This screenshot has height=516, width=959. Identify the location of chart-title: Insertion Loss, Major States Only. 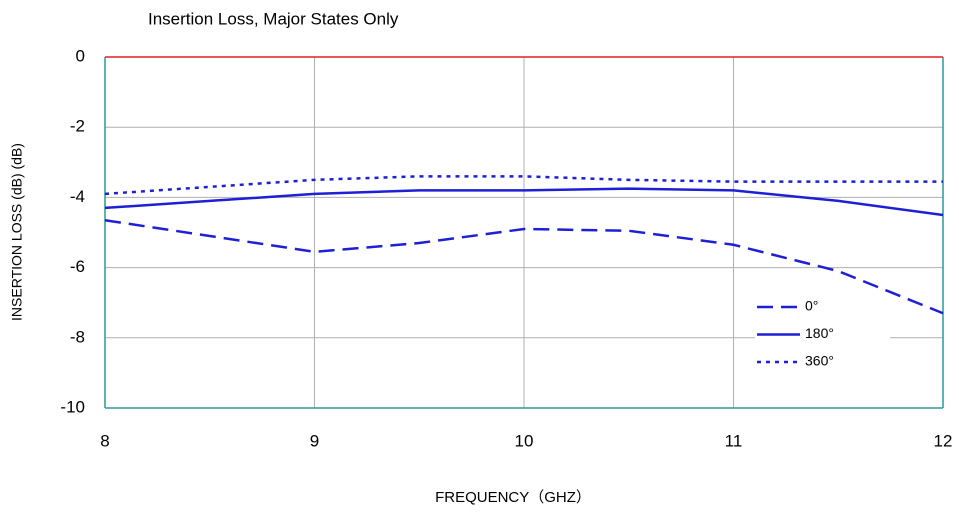
(273, 18).